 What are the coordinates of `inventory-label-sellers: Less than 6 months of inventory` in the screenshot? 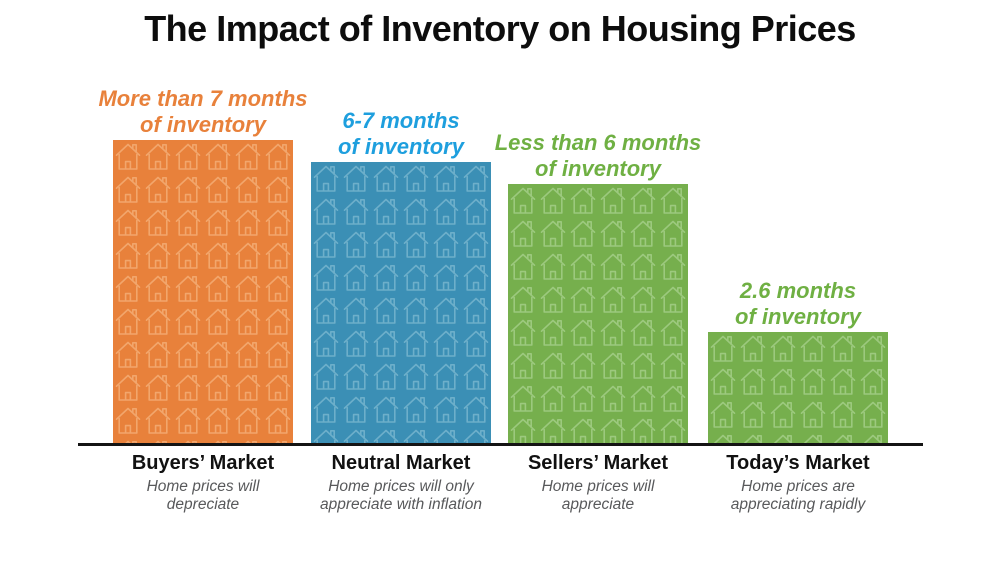 It's located at (598, 156).